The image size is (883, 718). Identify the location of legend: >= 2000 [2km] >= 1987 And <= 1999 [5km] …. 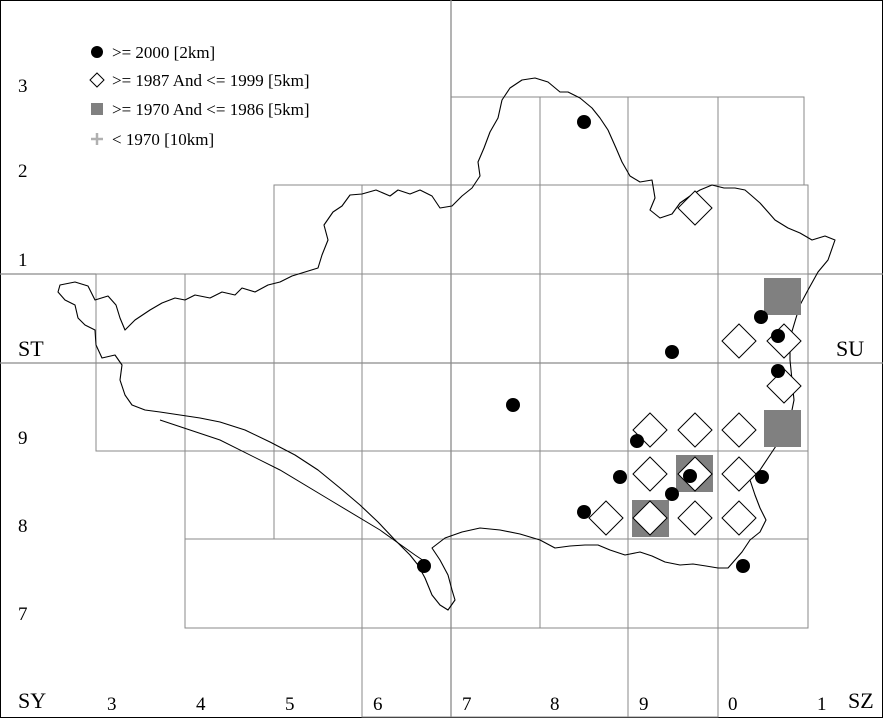
(199, 96).